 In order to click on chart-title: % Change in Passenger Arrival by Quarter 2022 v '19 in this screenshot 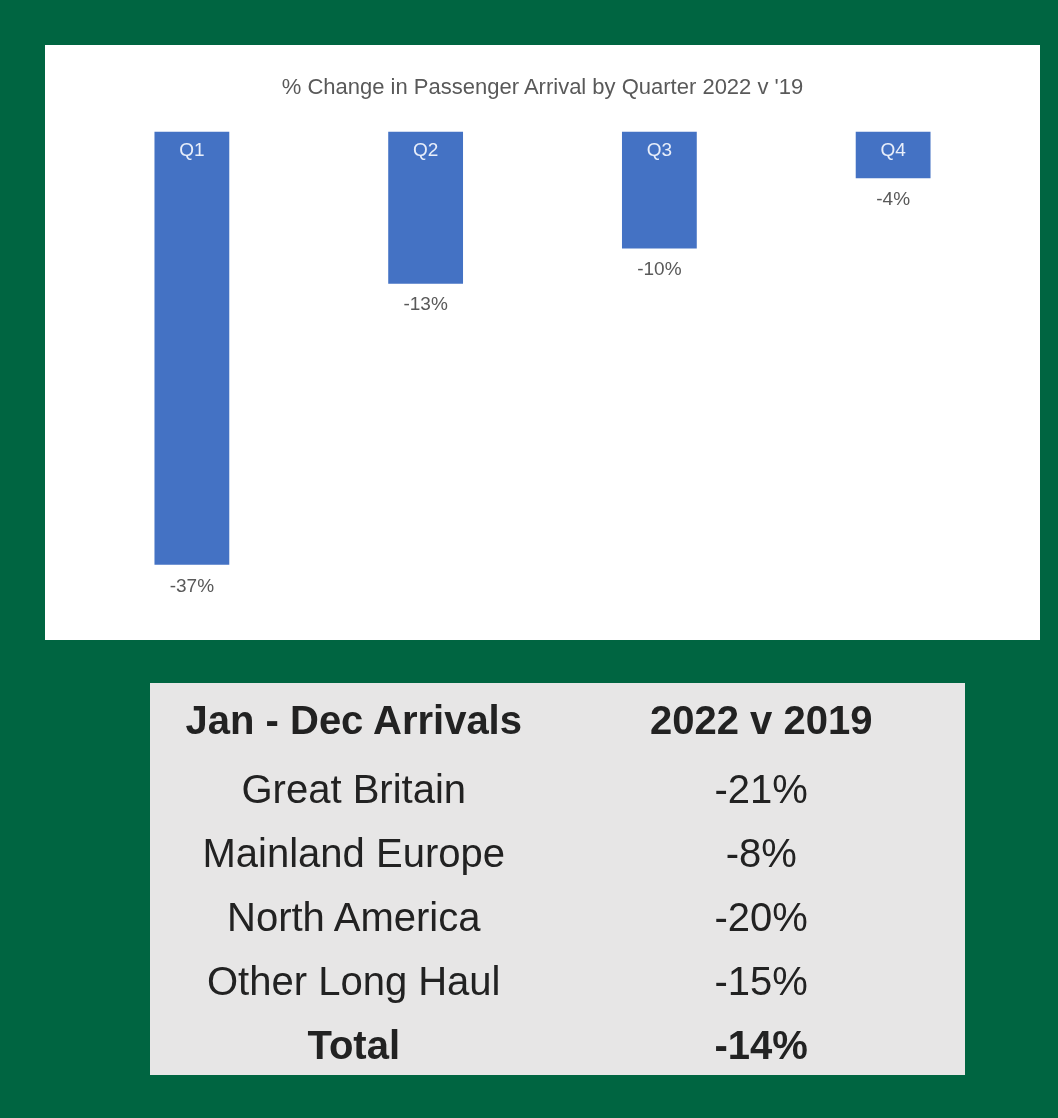, I will do `click(542, 87)`.